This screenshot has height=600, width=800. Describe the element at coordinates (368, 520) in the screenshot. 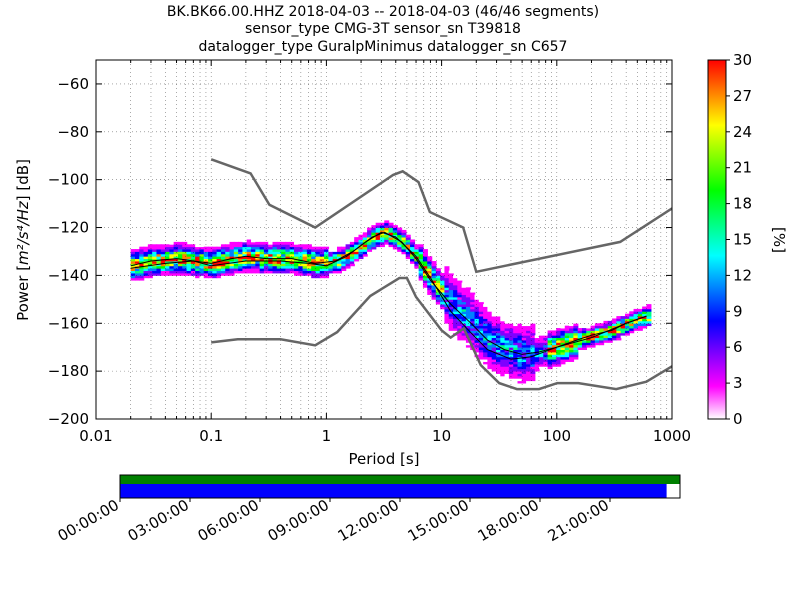

I see `time-tick-label: 12:00:00` at that location.